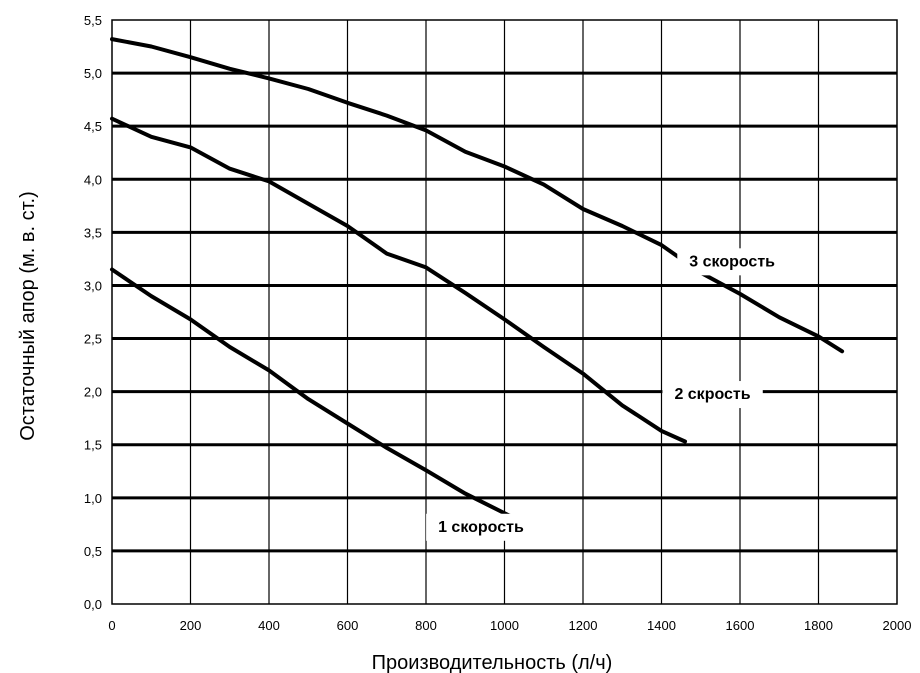 This screenshot has width=920, height=673. Describe the element at coordinates (269, 625) in the screenshot. I see `x-tick-label: 400` at that location.